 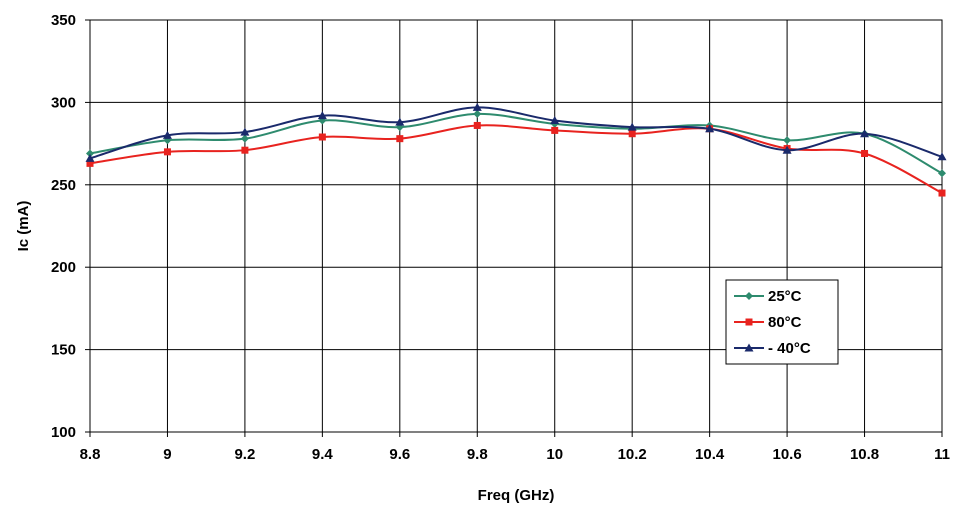 I want to click on legend-item: 25°C, so click(x=768, y=296).